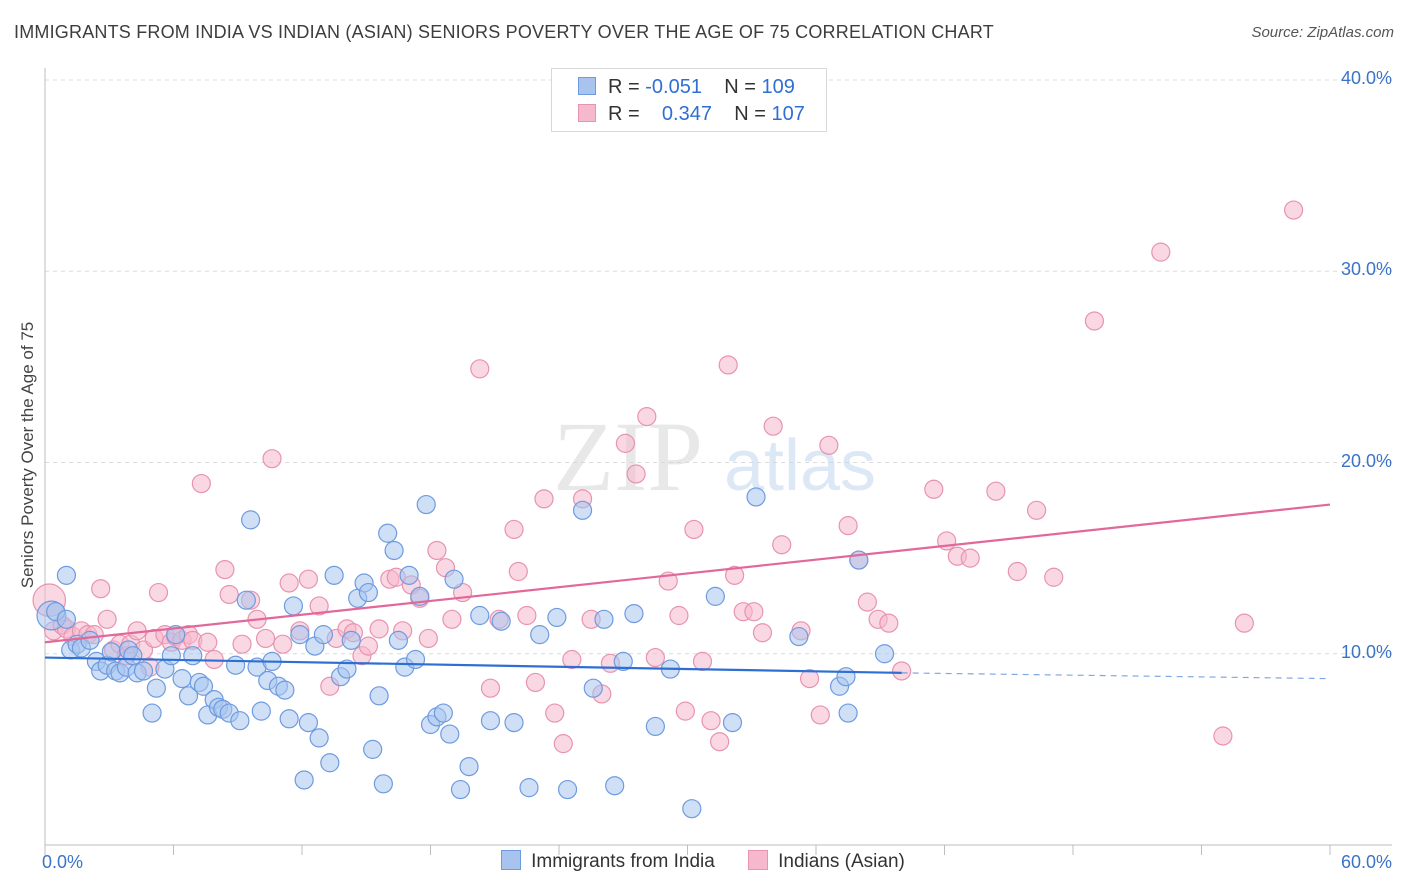 This screenshot has width=1406, height=892. Describe the element at coordinates (1366, 862) in the screenshot. I see `x-tick-label-max: 60.0%` at that location.